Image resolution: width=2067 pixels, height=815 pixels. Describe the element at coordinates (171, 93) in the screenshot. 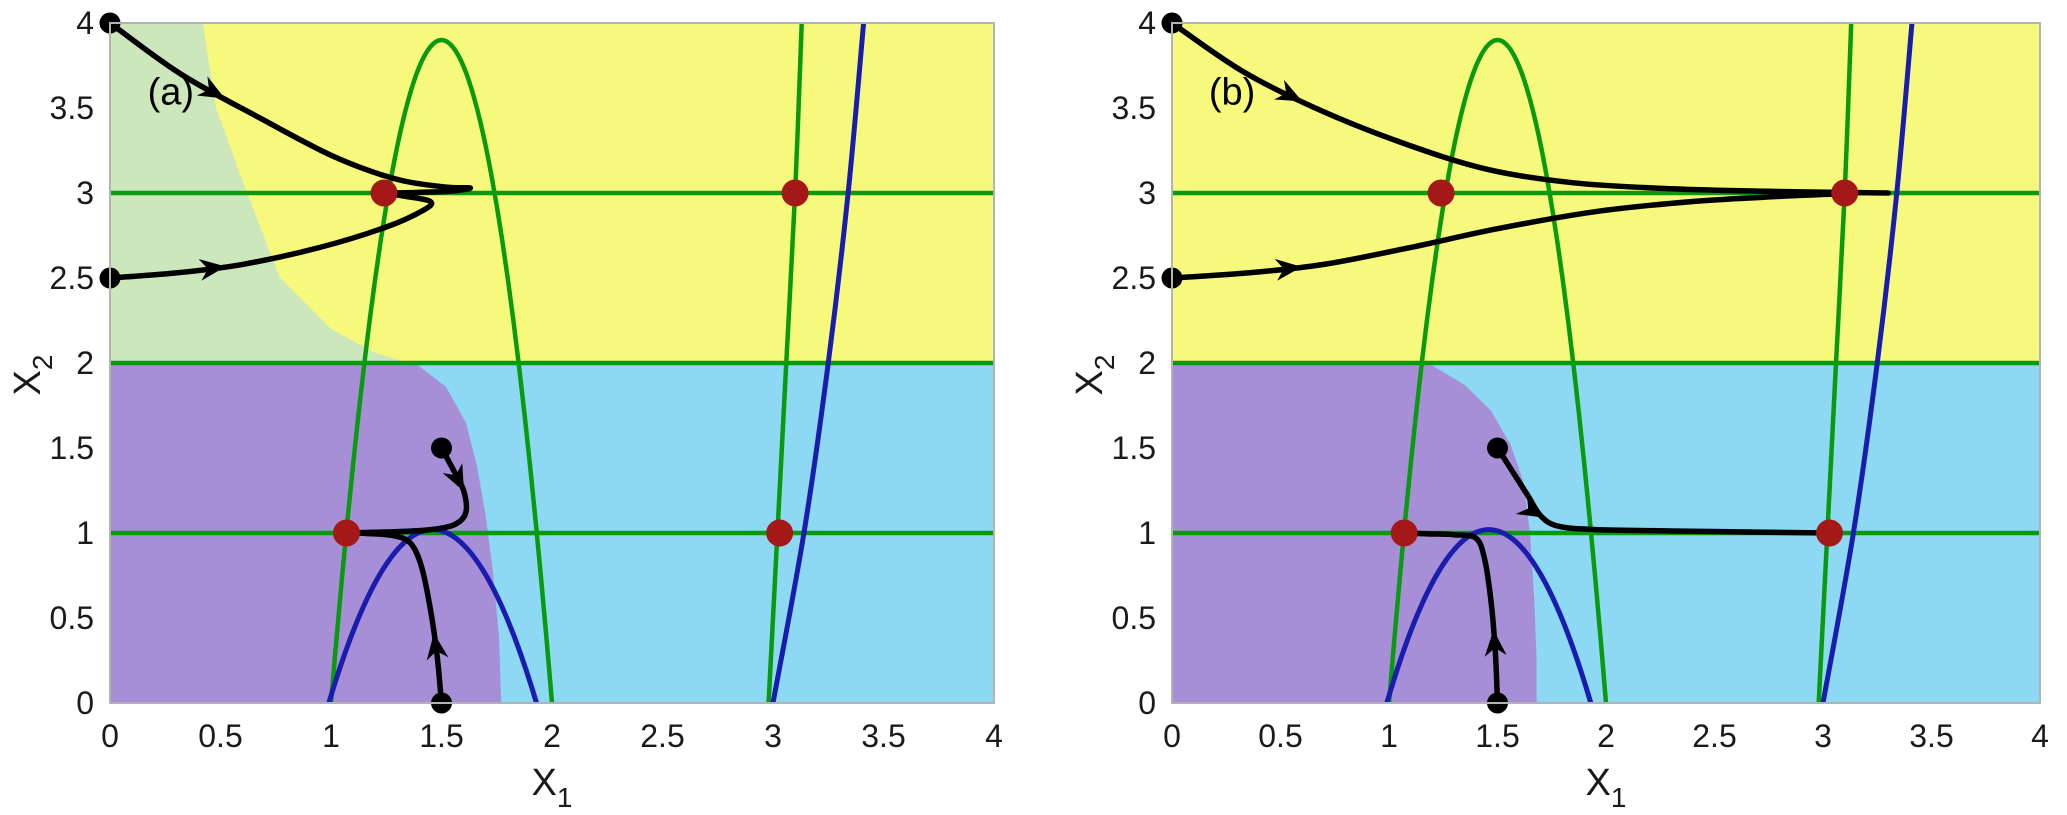

I see `panel-label: (a)` at that location.